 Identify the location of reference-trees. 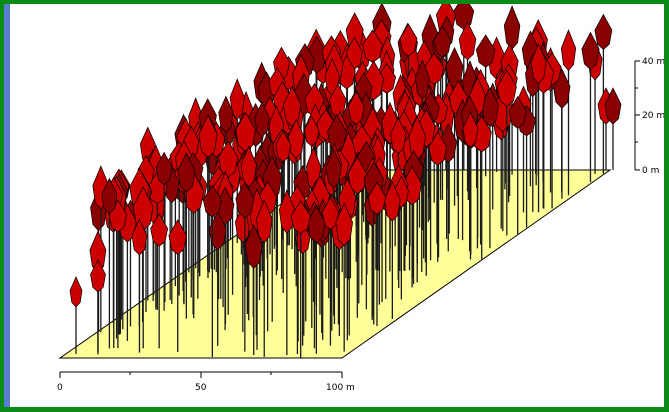
(609, 128).